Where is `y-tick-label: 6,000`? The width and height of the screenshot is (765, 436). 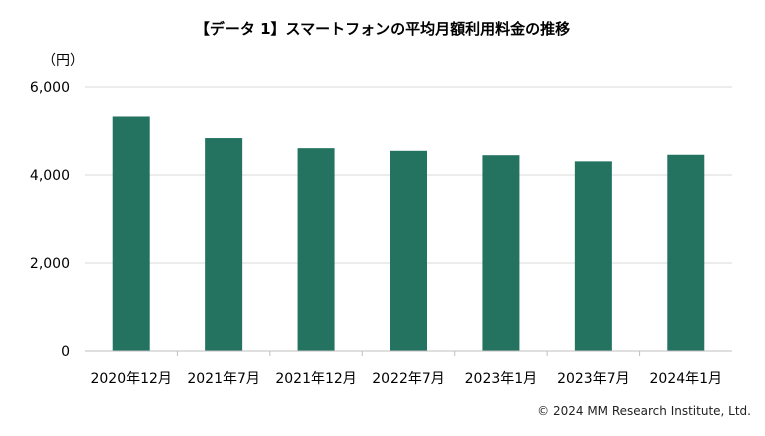 y-tick-label: 6,000 is located at coordinates (50, 88).